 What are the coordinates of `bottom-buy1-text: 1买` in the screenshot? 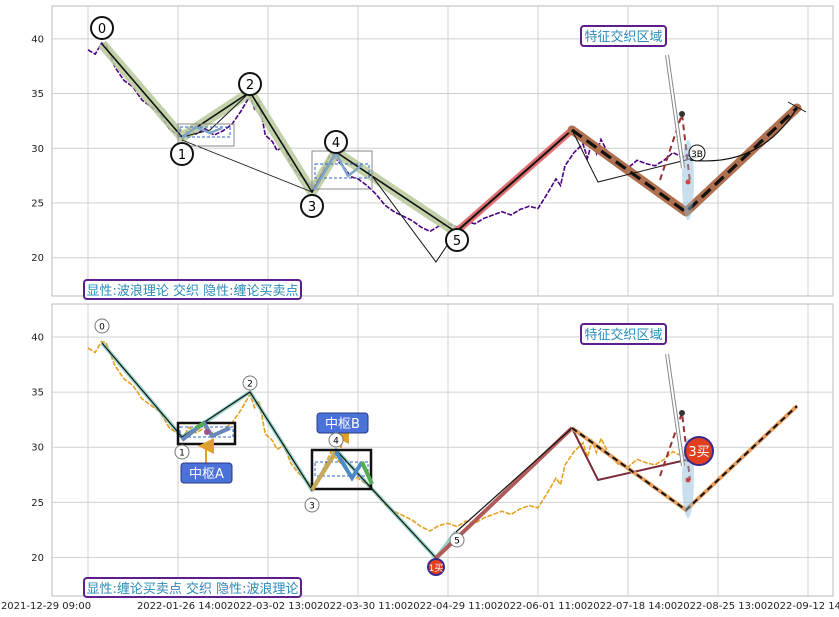 It's located at (436, 568).